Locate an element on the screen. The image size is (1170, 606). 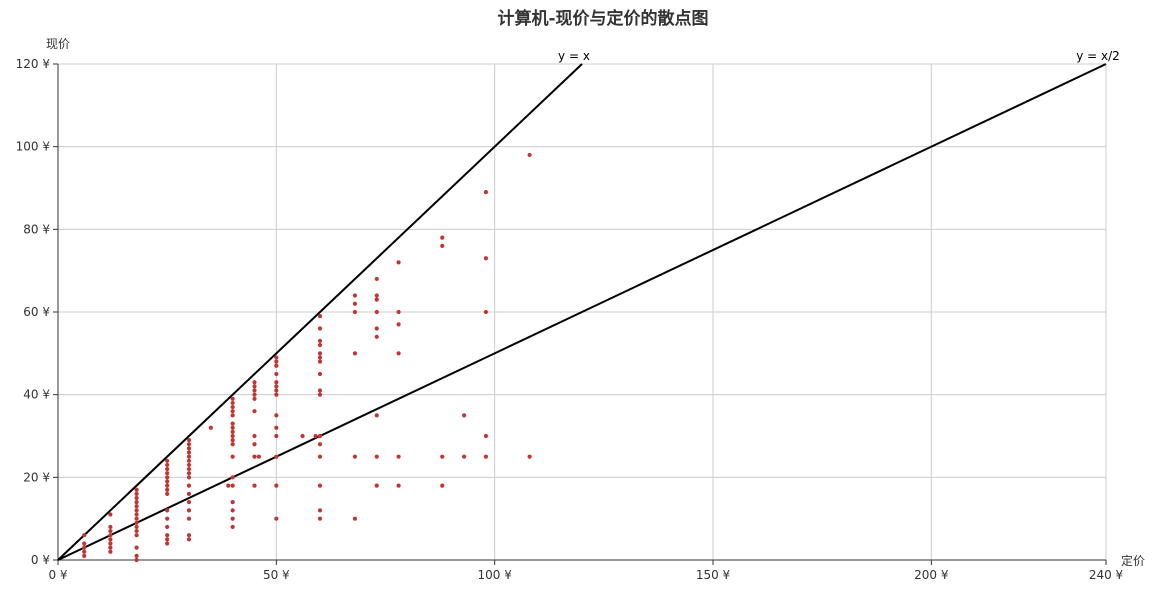
x-tick-label: 150 ¥ is located at coordinates (713, 575).